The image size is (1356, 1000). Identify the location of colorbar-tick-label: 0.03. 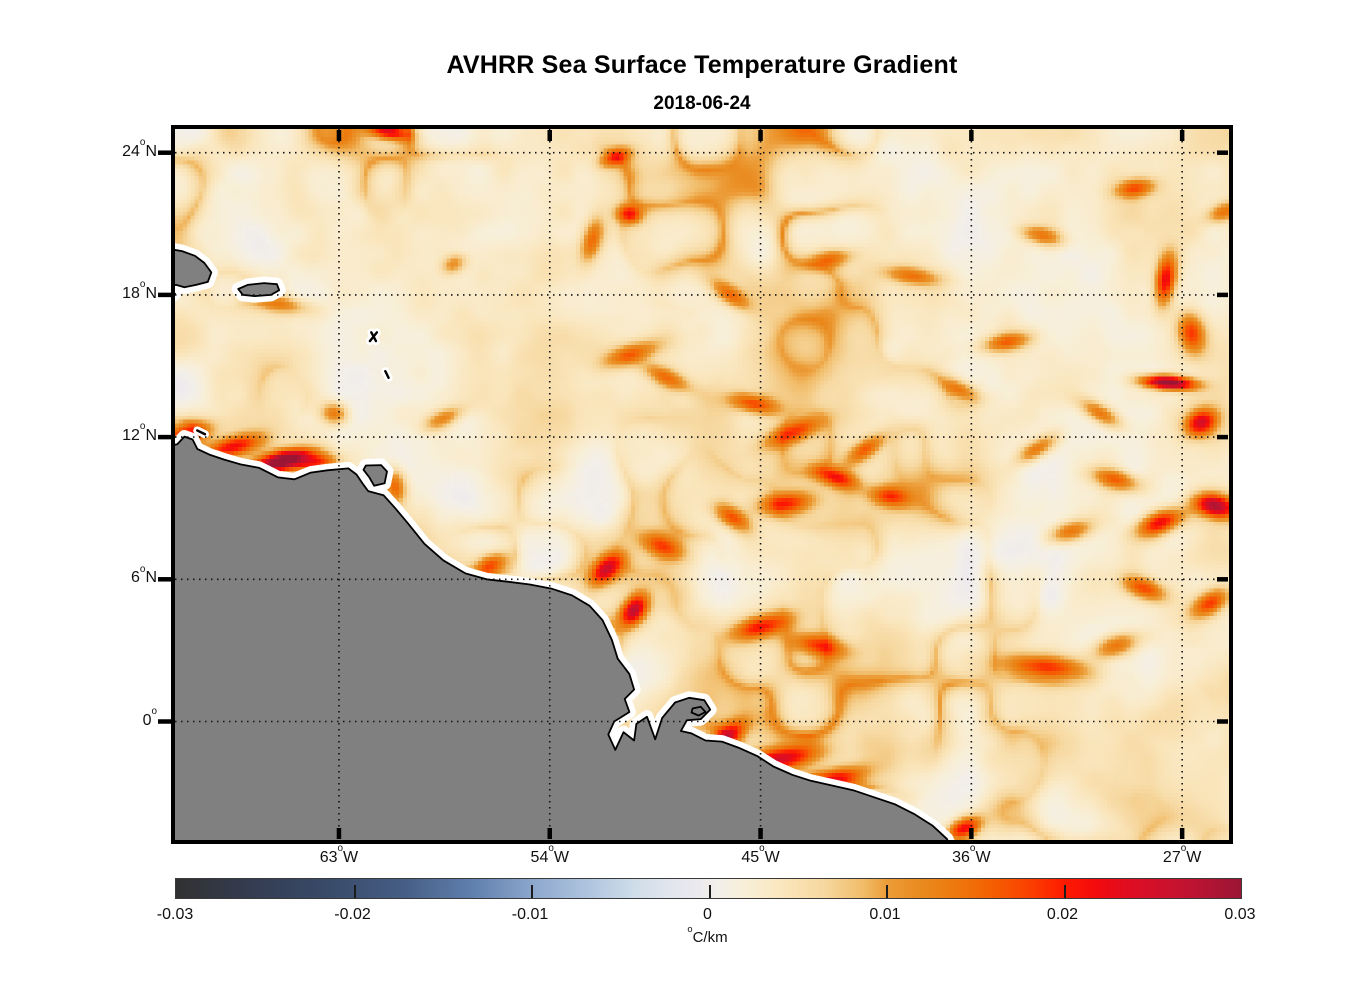
(1240, 914).